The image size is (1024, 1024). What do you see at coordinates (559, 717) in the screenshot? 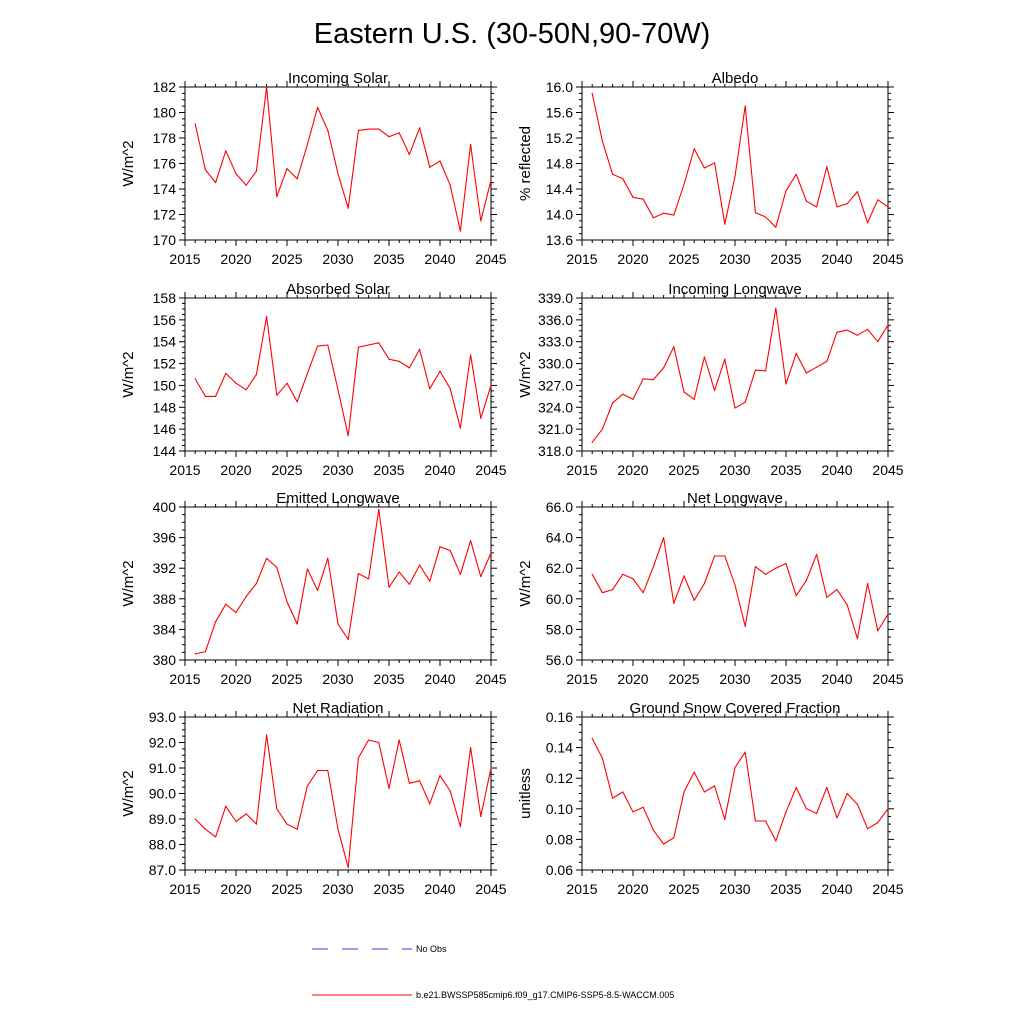
I see `y-tick-label: 0.16` at bounding box center [559, 717].